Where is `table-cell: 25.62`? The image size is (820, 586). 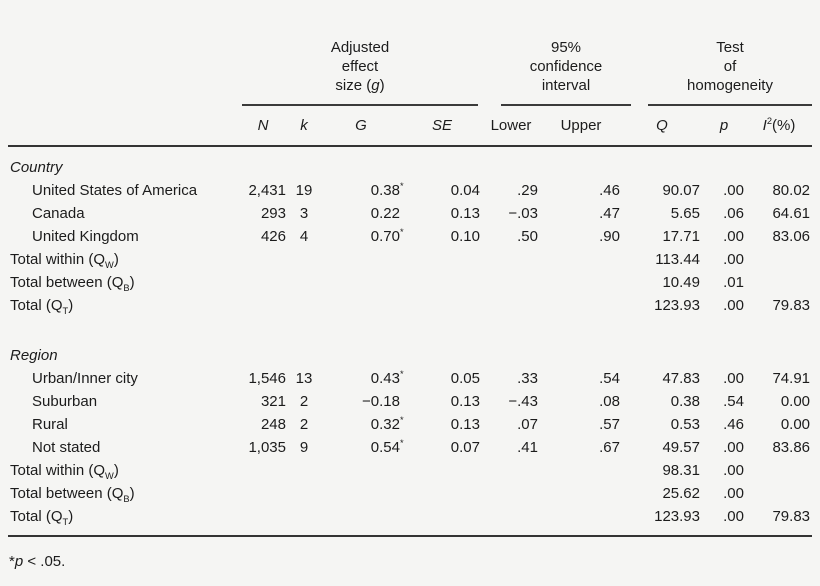
table-cell: 25.62 is located at coordinates (681, 493).